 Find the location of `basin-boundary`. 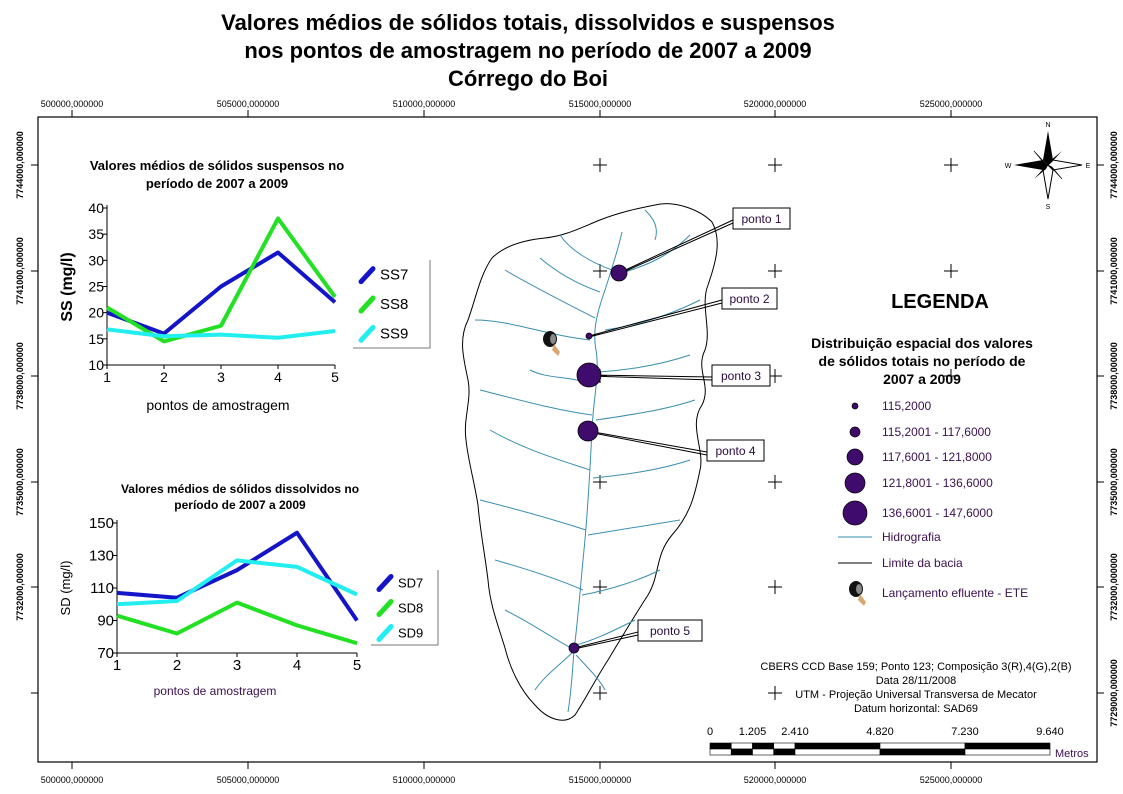

basin-boundary is located at coordinates (590, 462).